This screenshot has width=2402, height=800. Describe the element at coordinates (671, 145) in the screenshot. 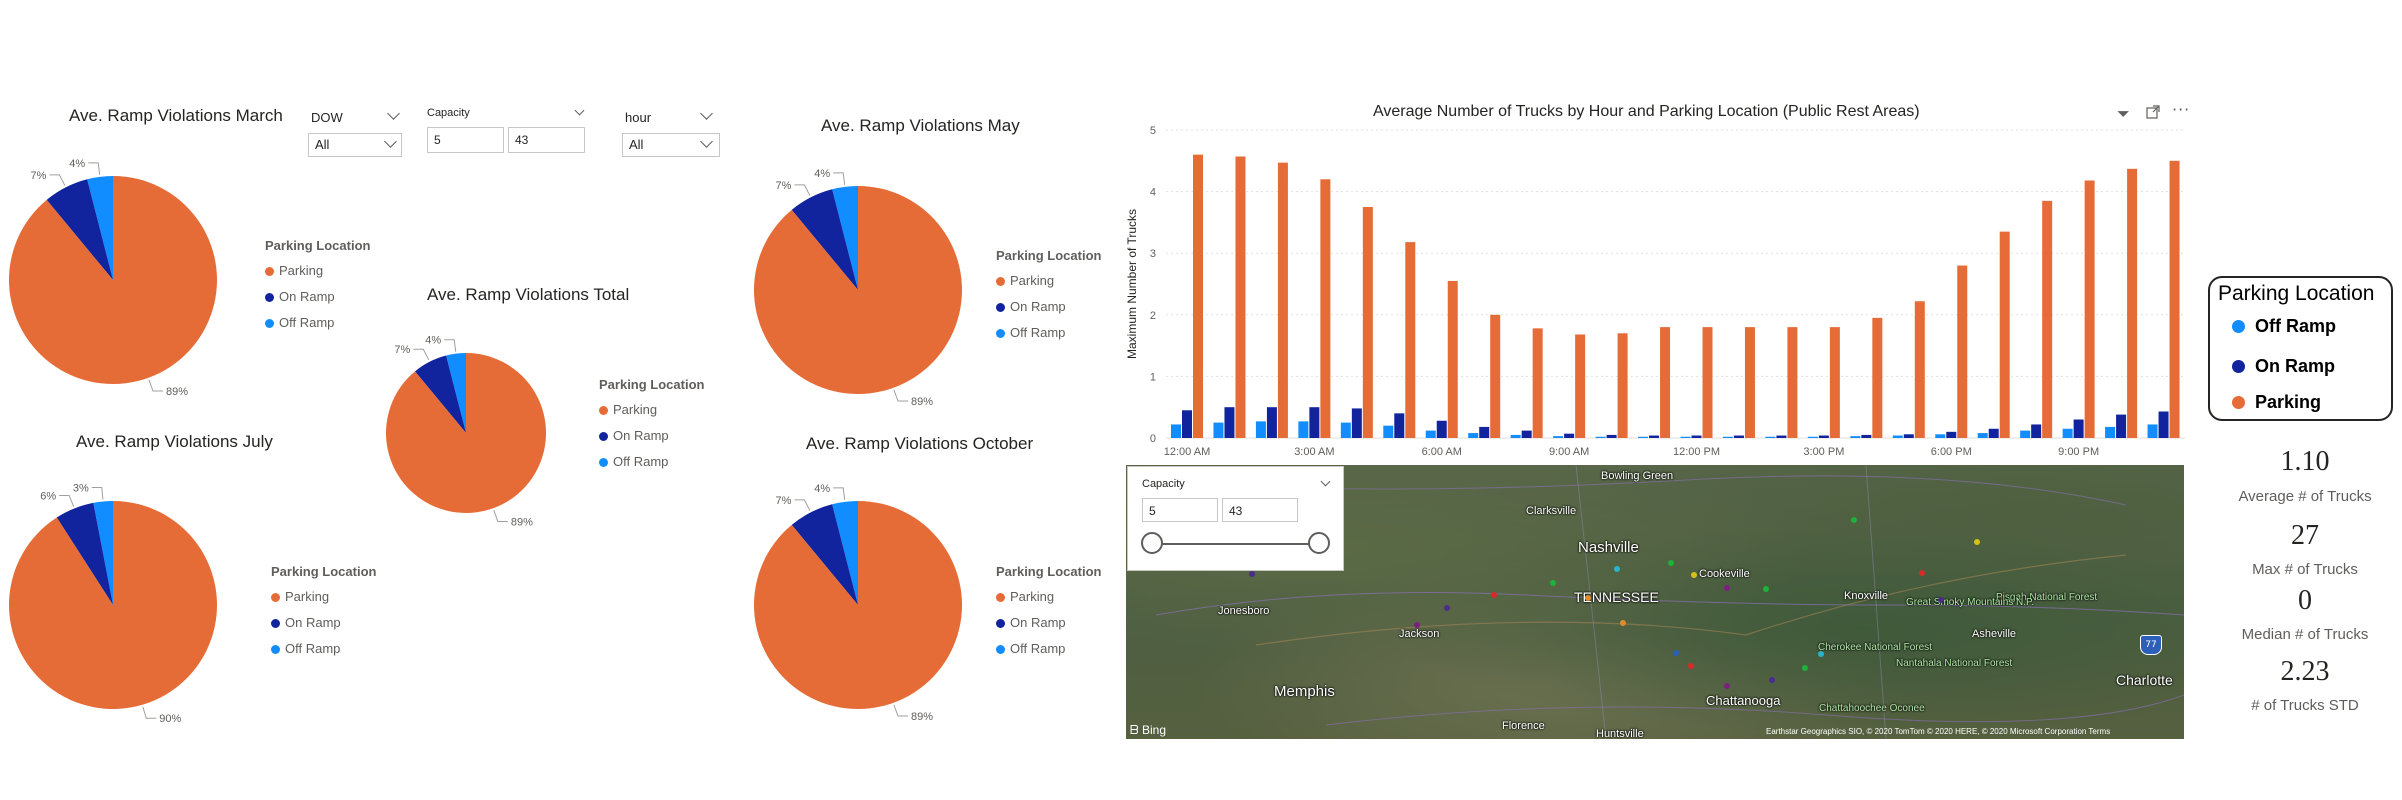

I see `hour-dropdown: All` at that location.